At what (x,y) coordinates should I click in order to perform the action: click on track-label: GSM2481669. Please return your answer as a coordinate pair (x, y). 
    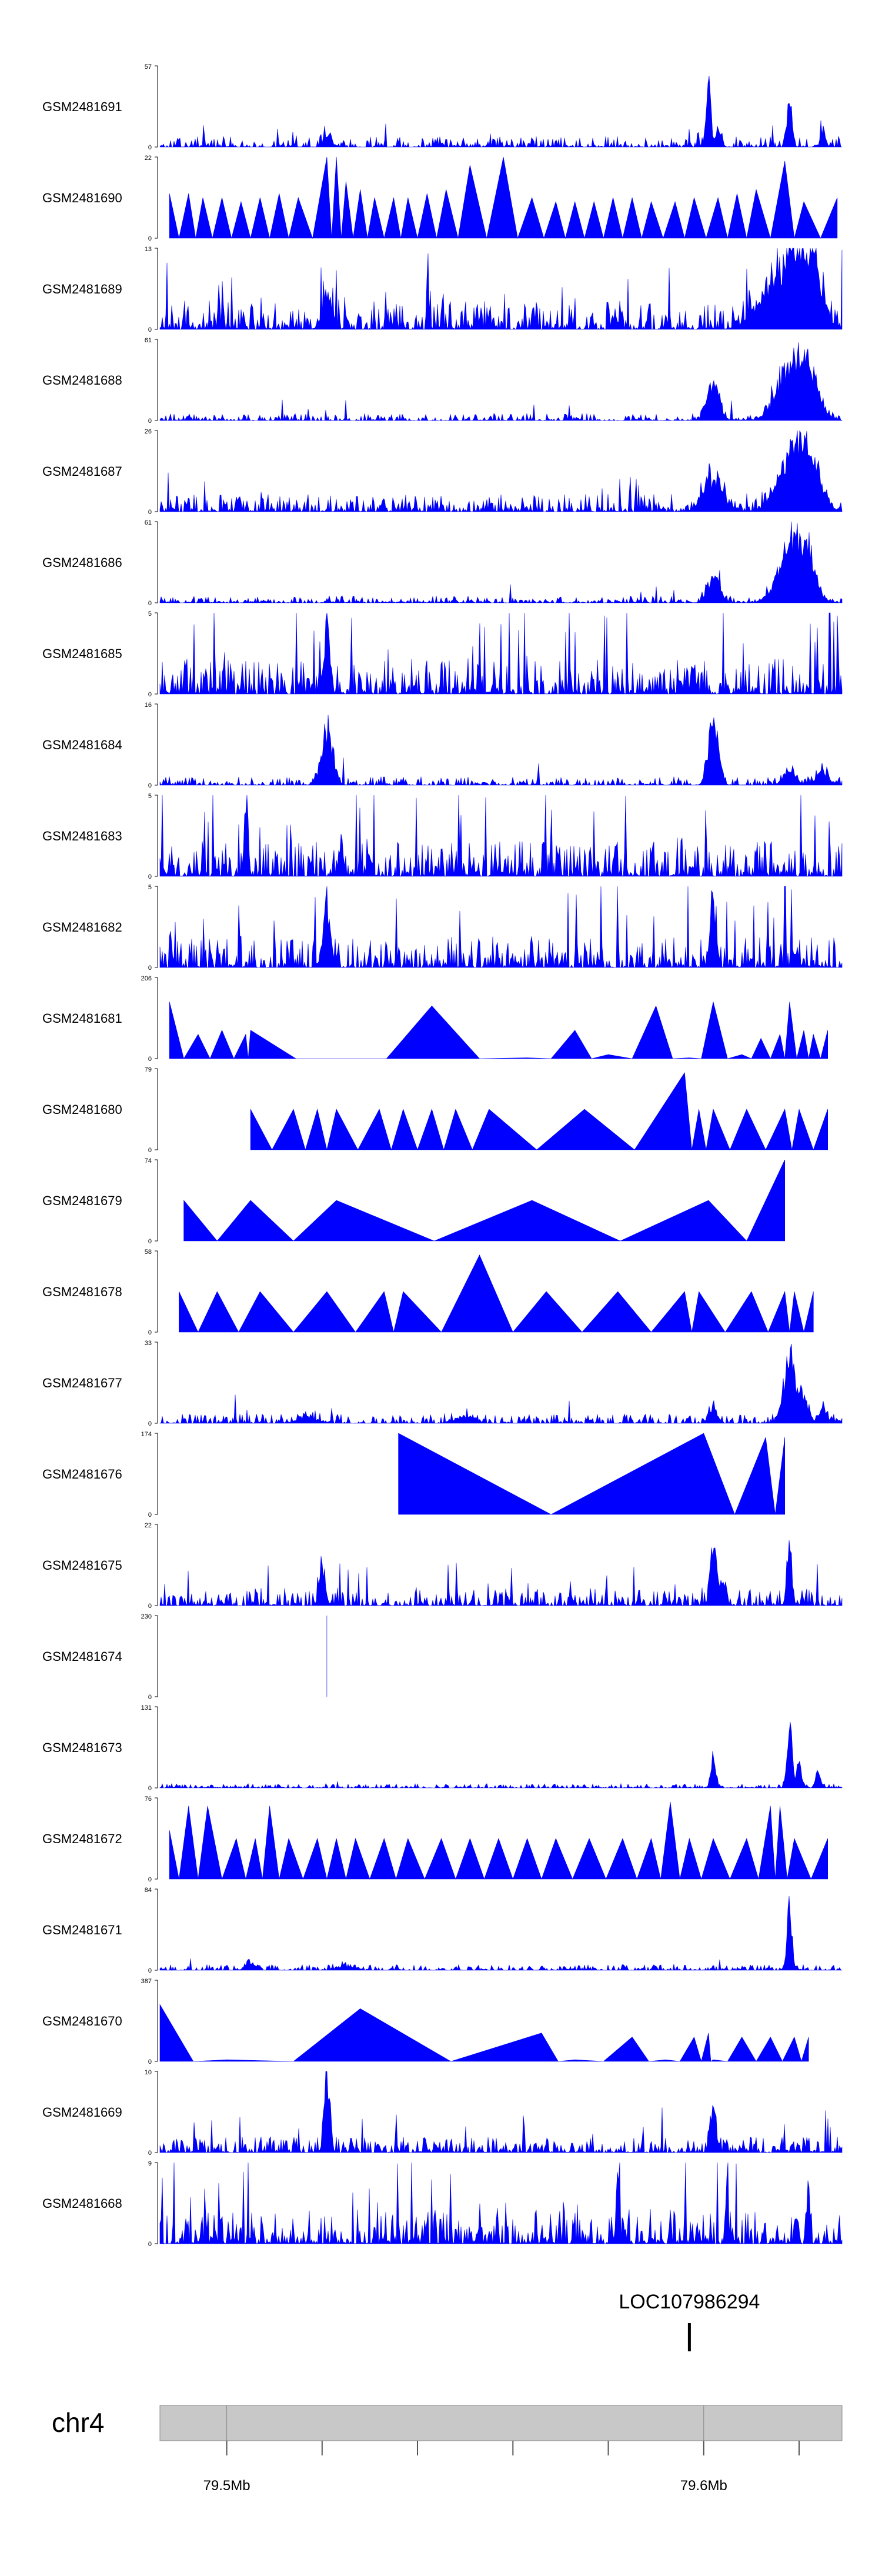
    Looking at the image, I should click on (82, 2112).